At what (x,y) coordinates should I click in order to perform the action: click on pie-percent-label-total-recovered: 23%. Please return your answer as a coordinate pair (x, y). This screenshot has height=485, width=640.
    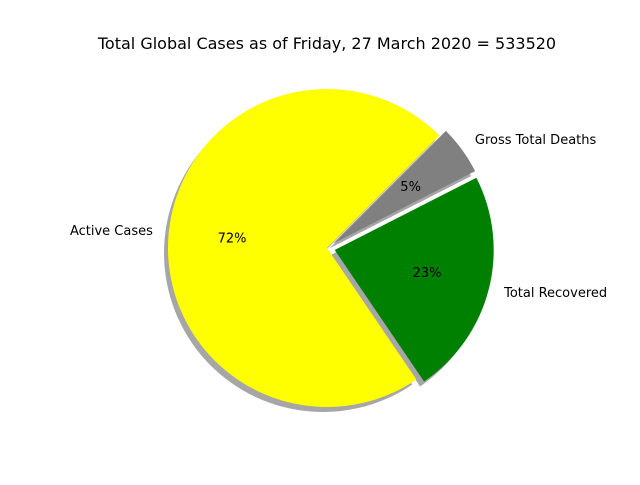
    Looking at the image, I should click on (427, 273).